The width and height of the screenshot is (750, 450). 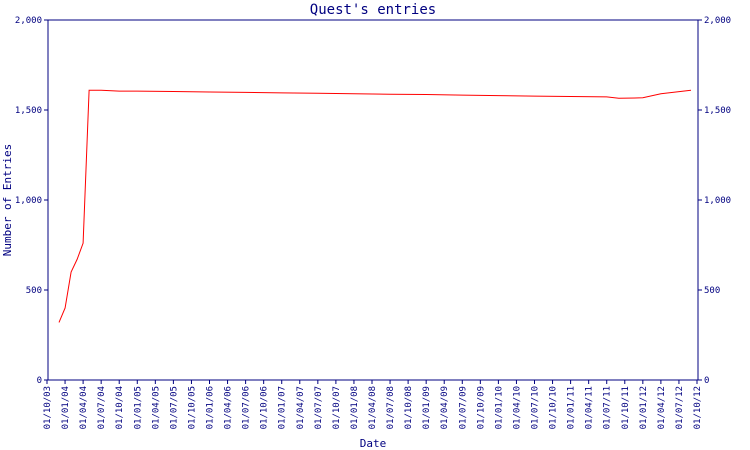 What do you see at coordinates (301, 407) in the screenshot?
I see `x-tick-label: 01/04/07` at bounding box center [301, 407].